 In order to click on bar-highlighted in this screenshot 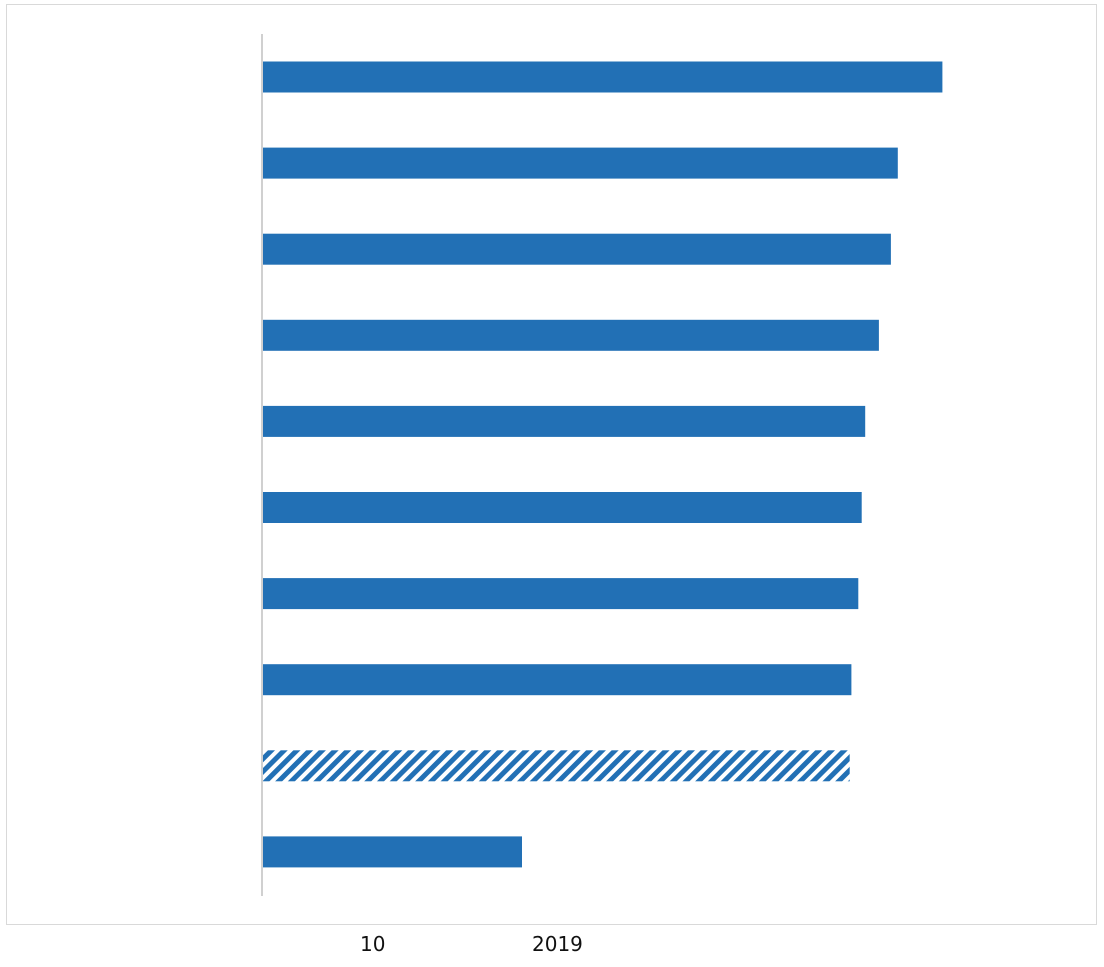, I will do `click(556, 766)`.